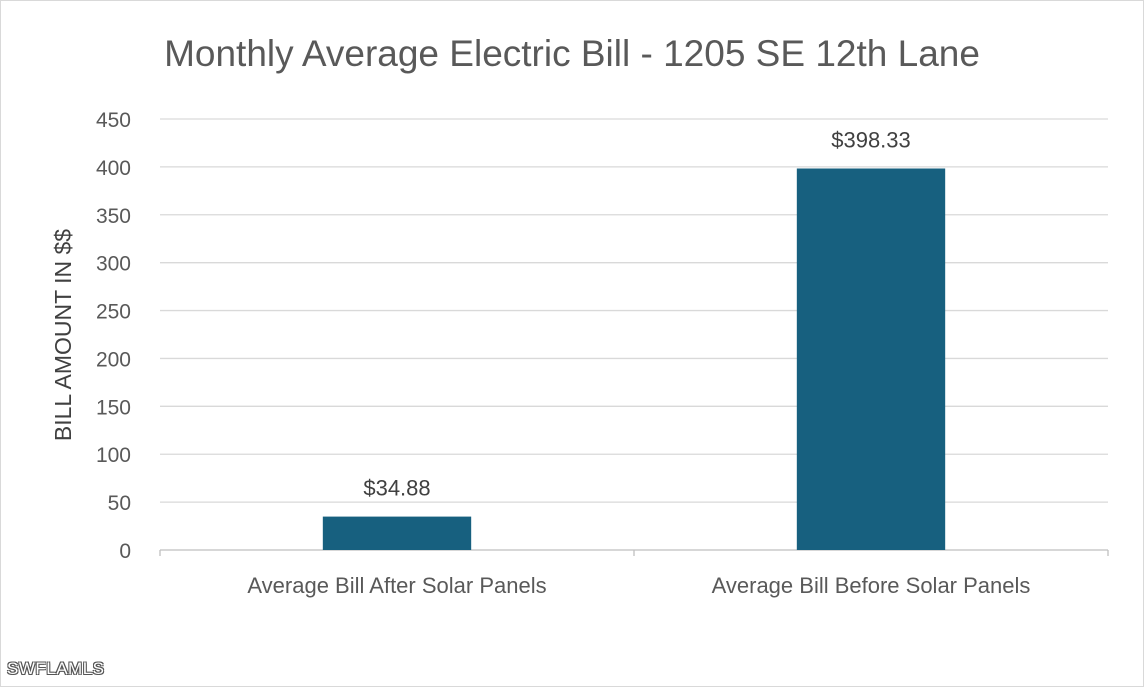 Image resolution: width=1144 pixels, height=687 pixels. I want to click on y-tick-label: 50, so click(119, 503).